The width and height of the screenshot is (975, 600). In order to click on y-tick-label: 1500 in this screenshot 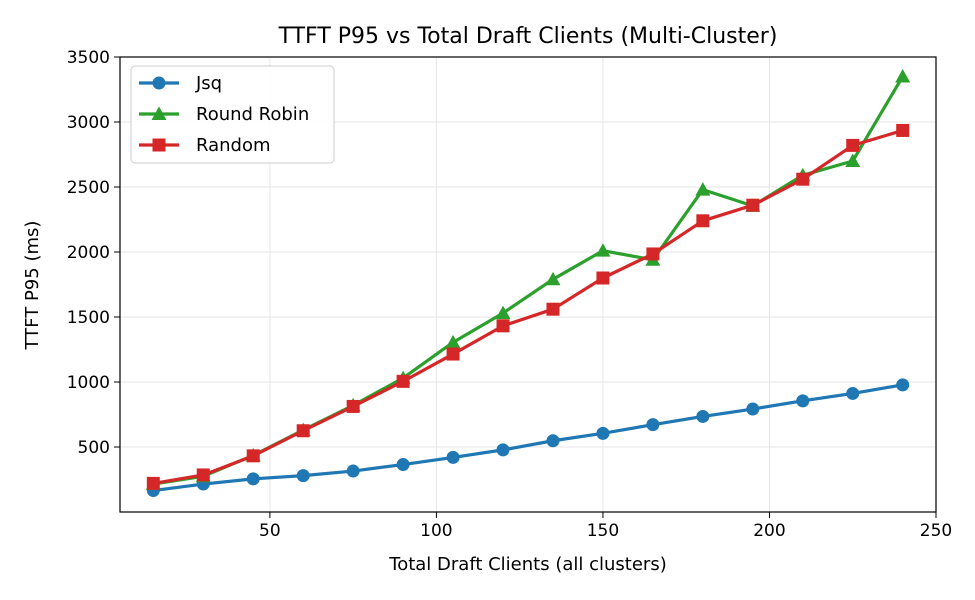, I will do `click(88, 318)`.